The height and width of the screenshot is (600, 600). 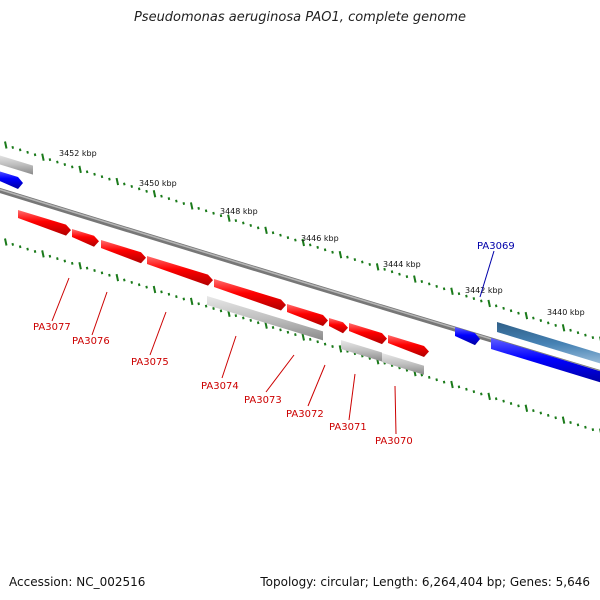 I want to click on accession-text: Accession: NC_002516, so click(x=77, y=582).